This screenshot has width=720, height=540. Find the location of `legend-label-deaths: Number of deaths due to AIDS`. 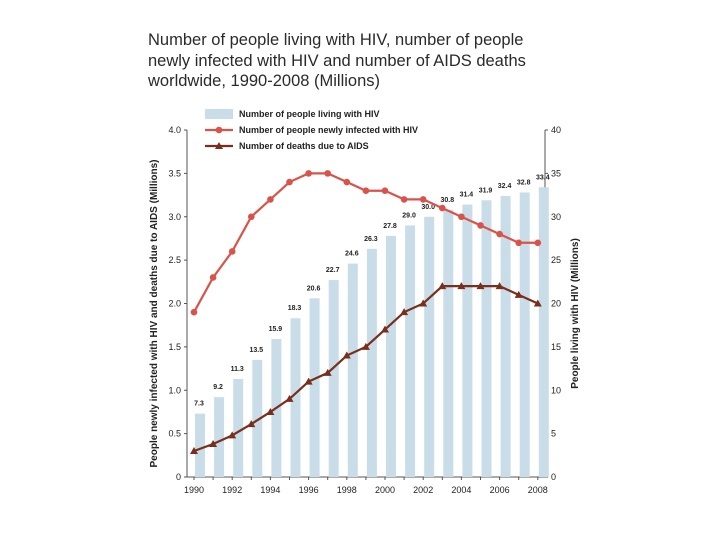

legend-label-deaths: Number of deaths due to AIDS is located at coordinates (304, 146).